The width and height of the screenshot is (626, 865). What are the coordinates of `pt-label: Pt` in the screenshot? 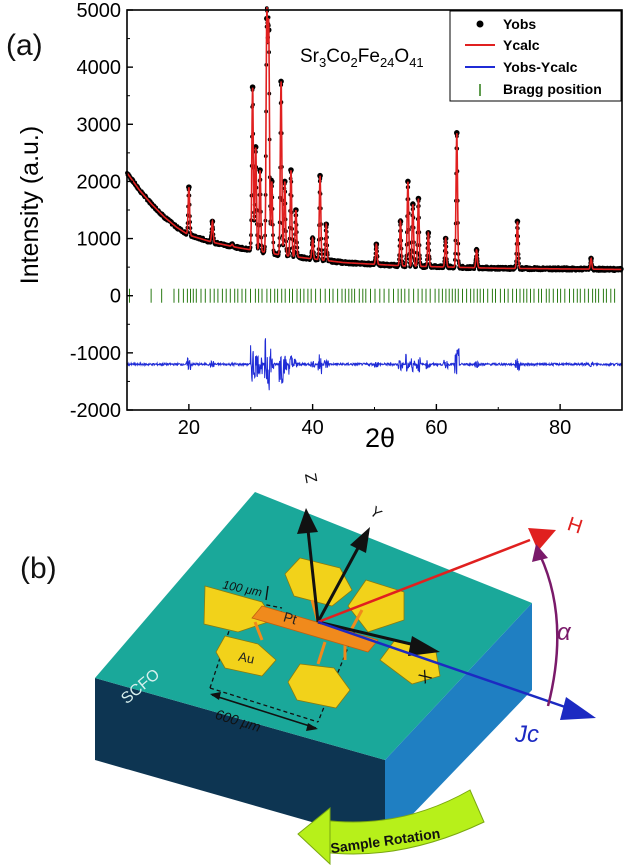 It's located at (290, 617).